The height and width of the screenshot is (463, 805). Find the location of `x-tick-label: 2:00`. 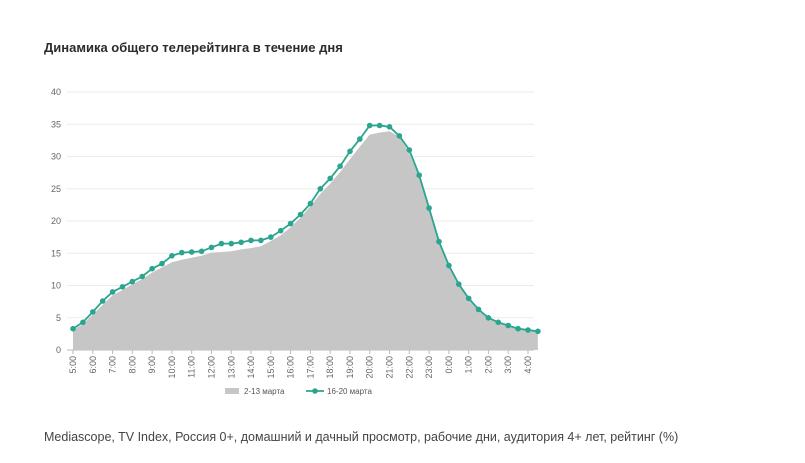

x-tick-label: 2:00 is located at coordinates (488, 365).